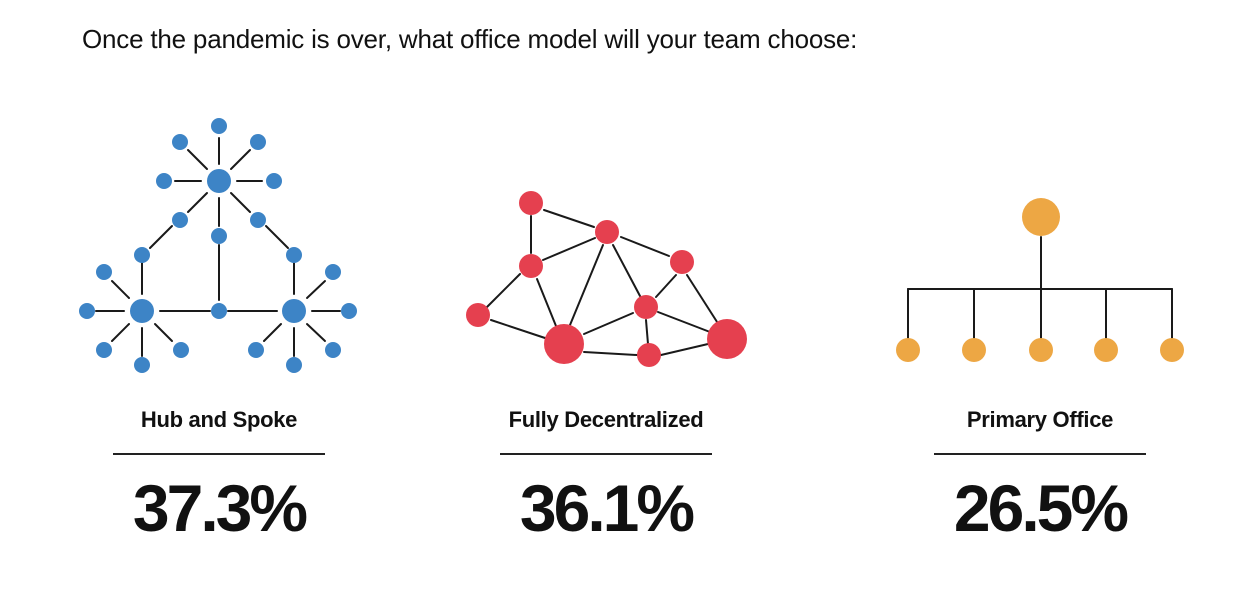  I want to click on hub-and-spoke-network-icon, so click(218, 245).